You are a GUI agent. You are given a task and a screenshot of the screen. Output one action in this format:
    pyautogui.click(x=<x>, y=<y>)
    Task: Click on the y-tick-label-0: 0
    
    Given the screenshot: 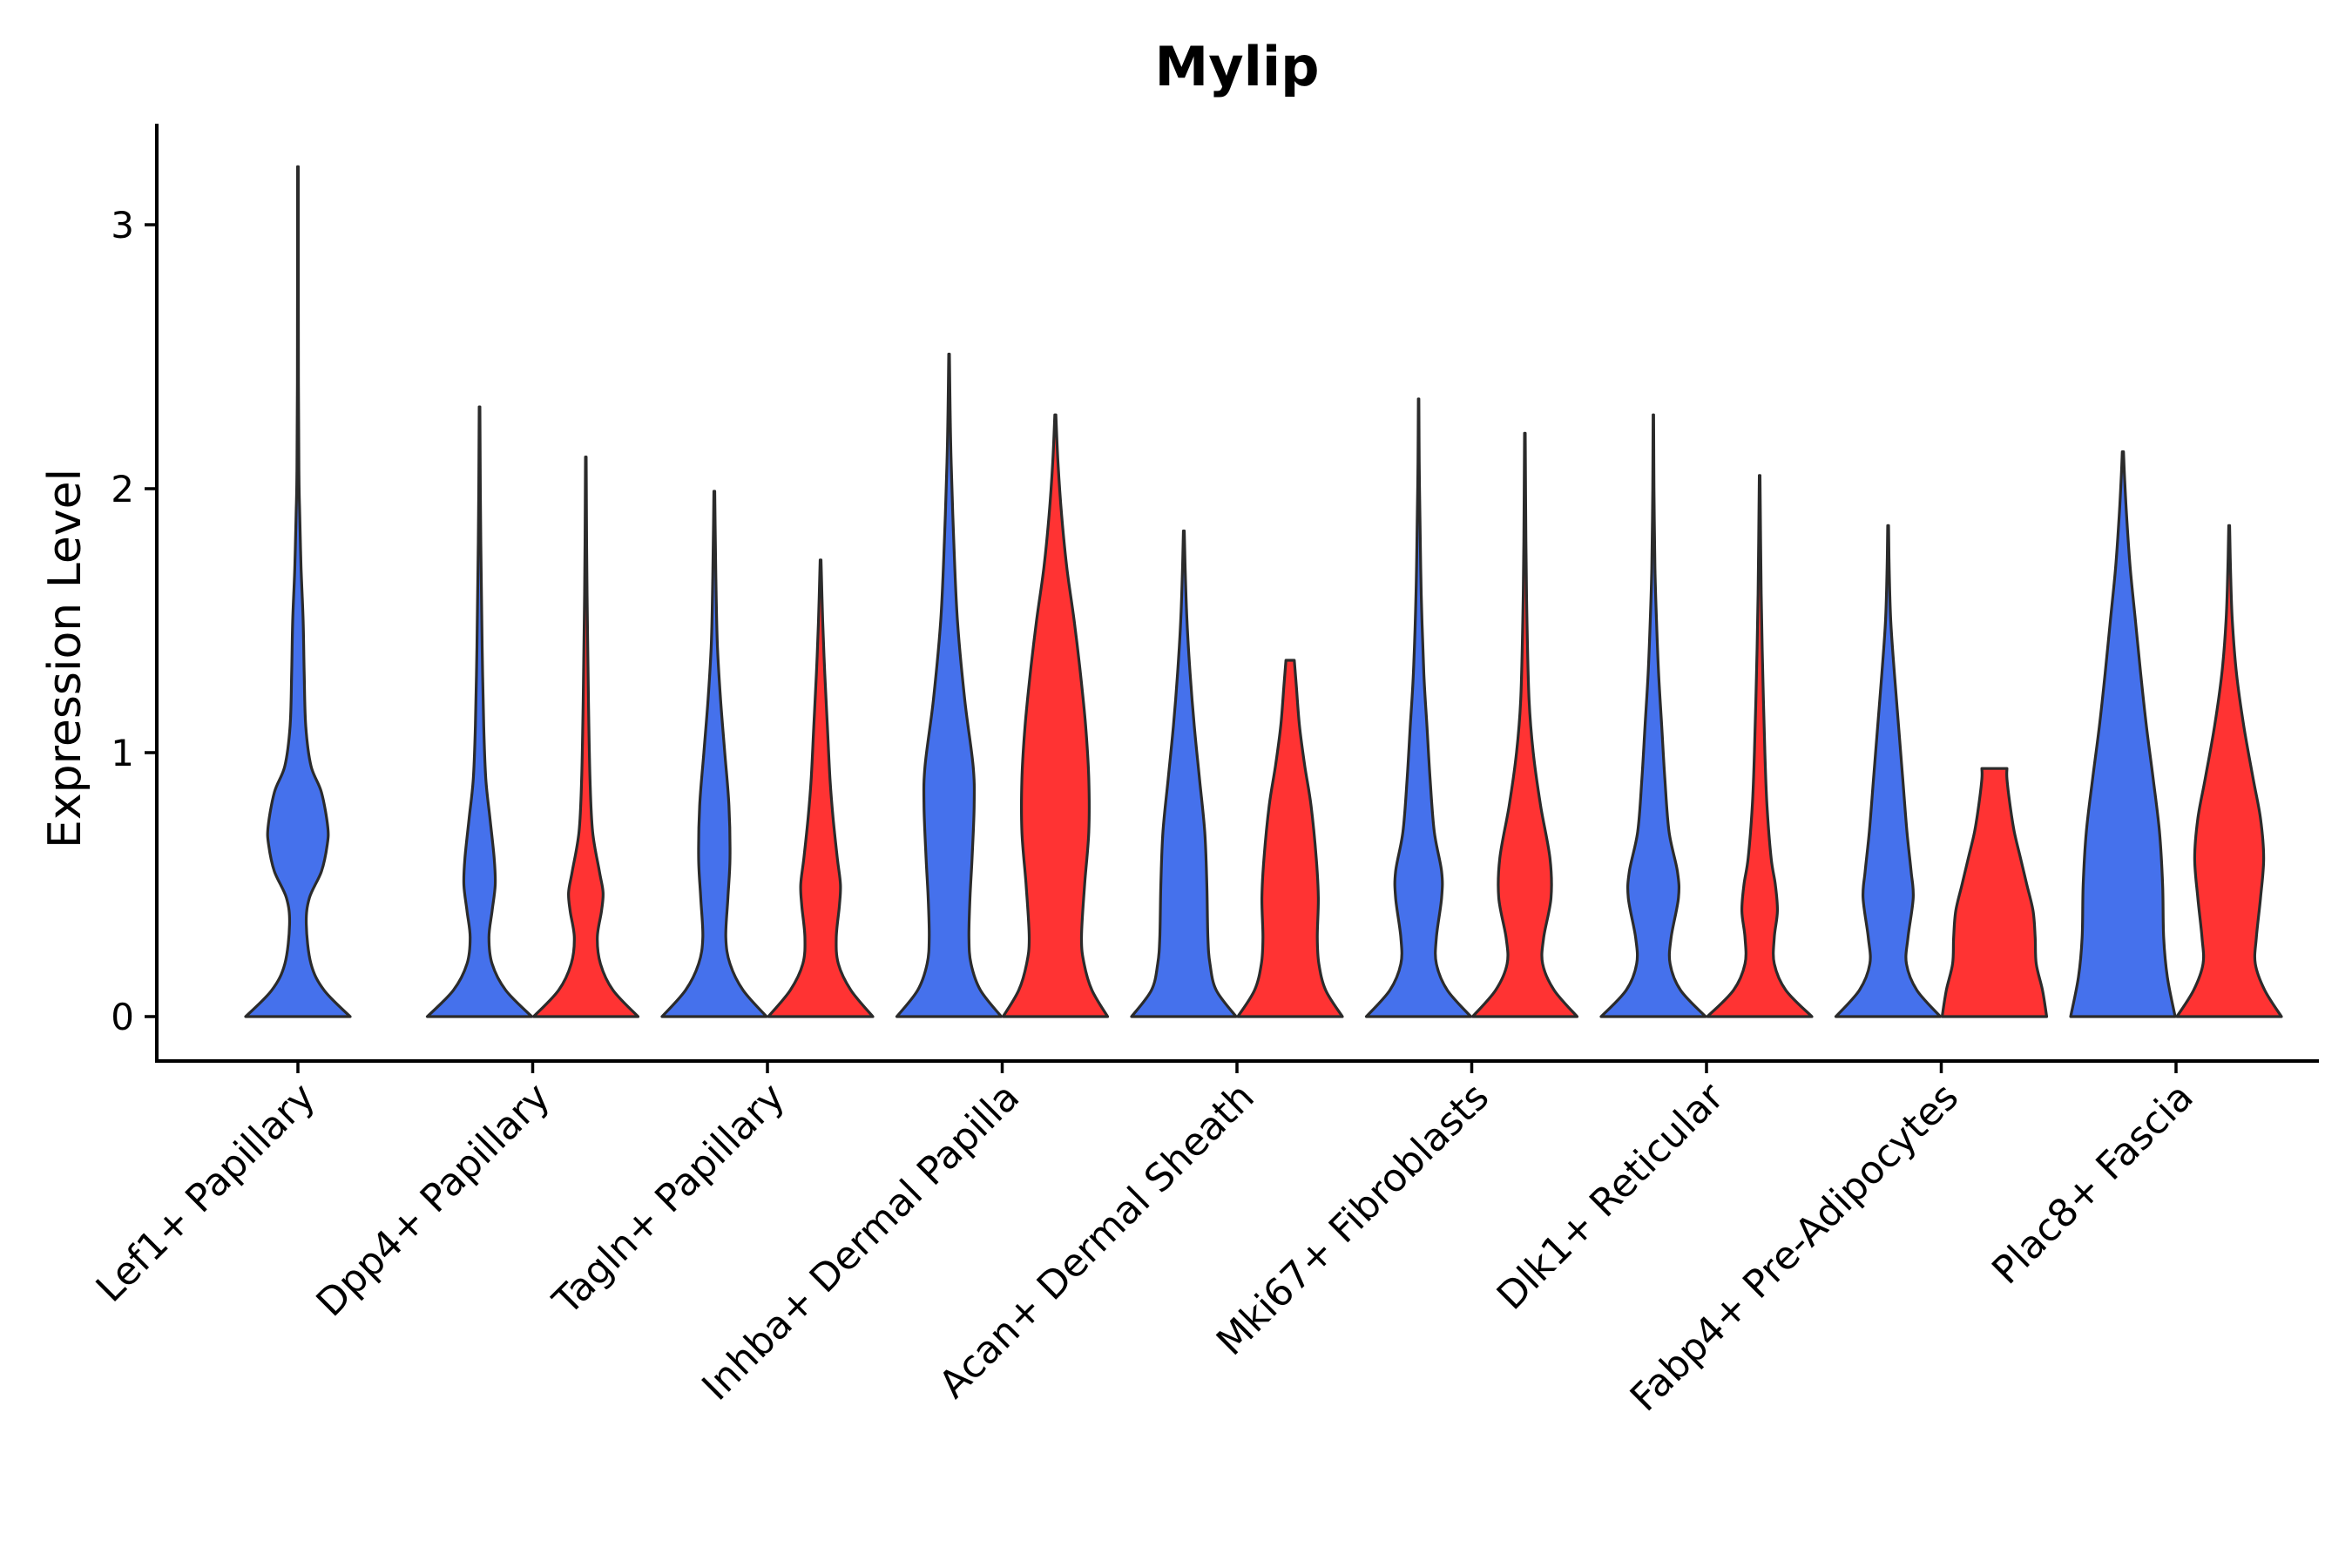 What is the action you would take?
    pyautogui.click(x=122, y=1017)
    